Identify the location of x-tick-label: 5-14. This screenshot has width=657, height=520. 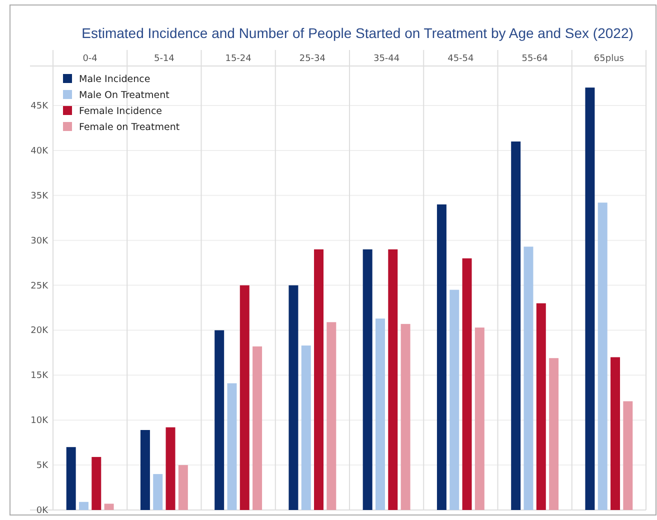
(164, 59).